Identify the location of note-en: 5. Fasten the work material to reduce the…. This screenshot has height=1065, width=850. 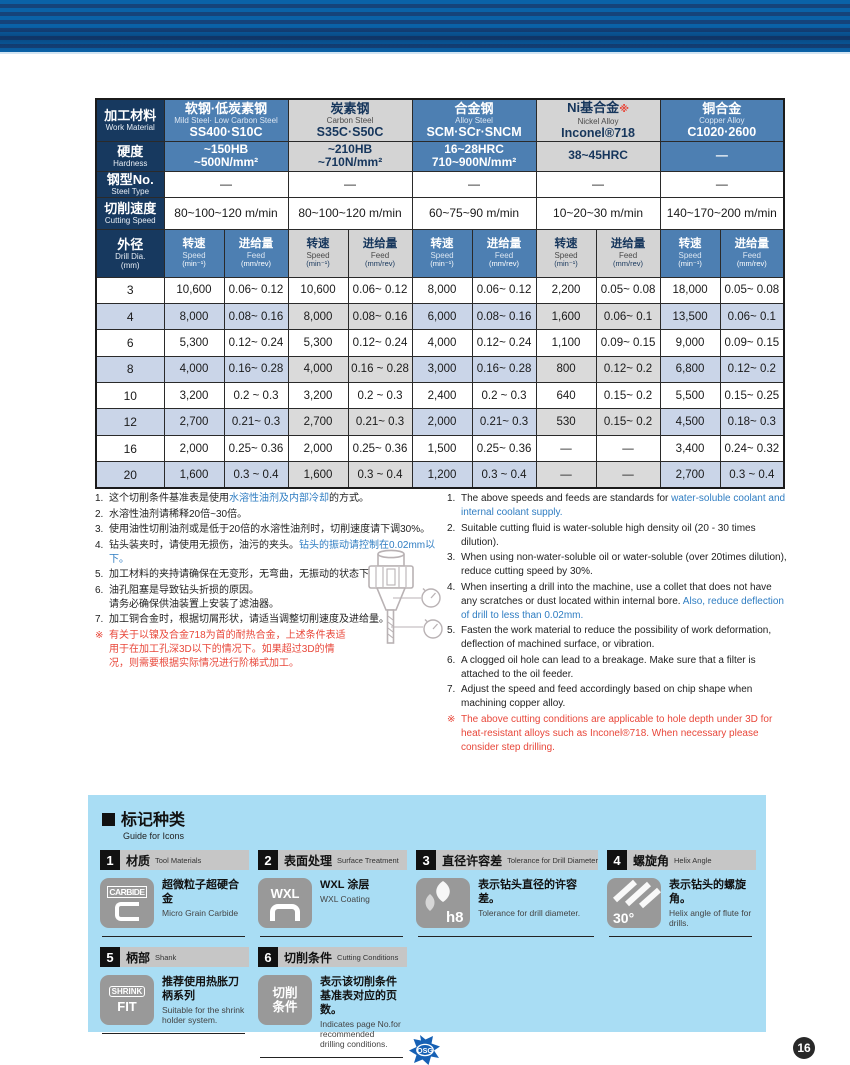
(617, 638).